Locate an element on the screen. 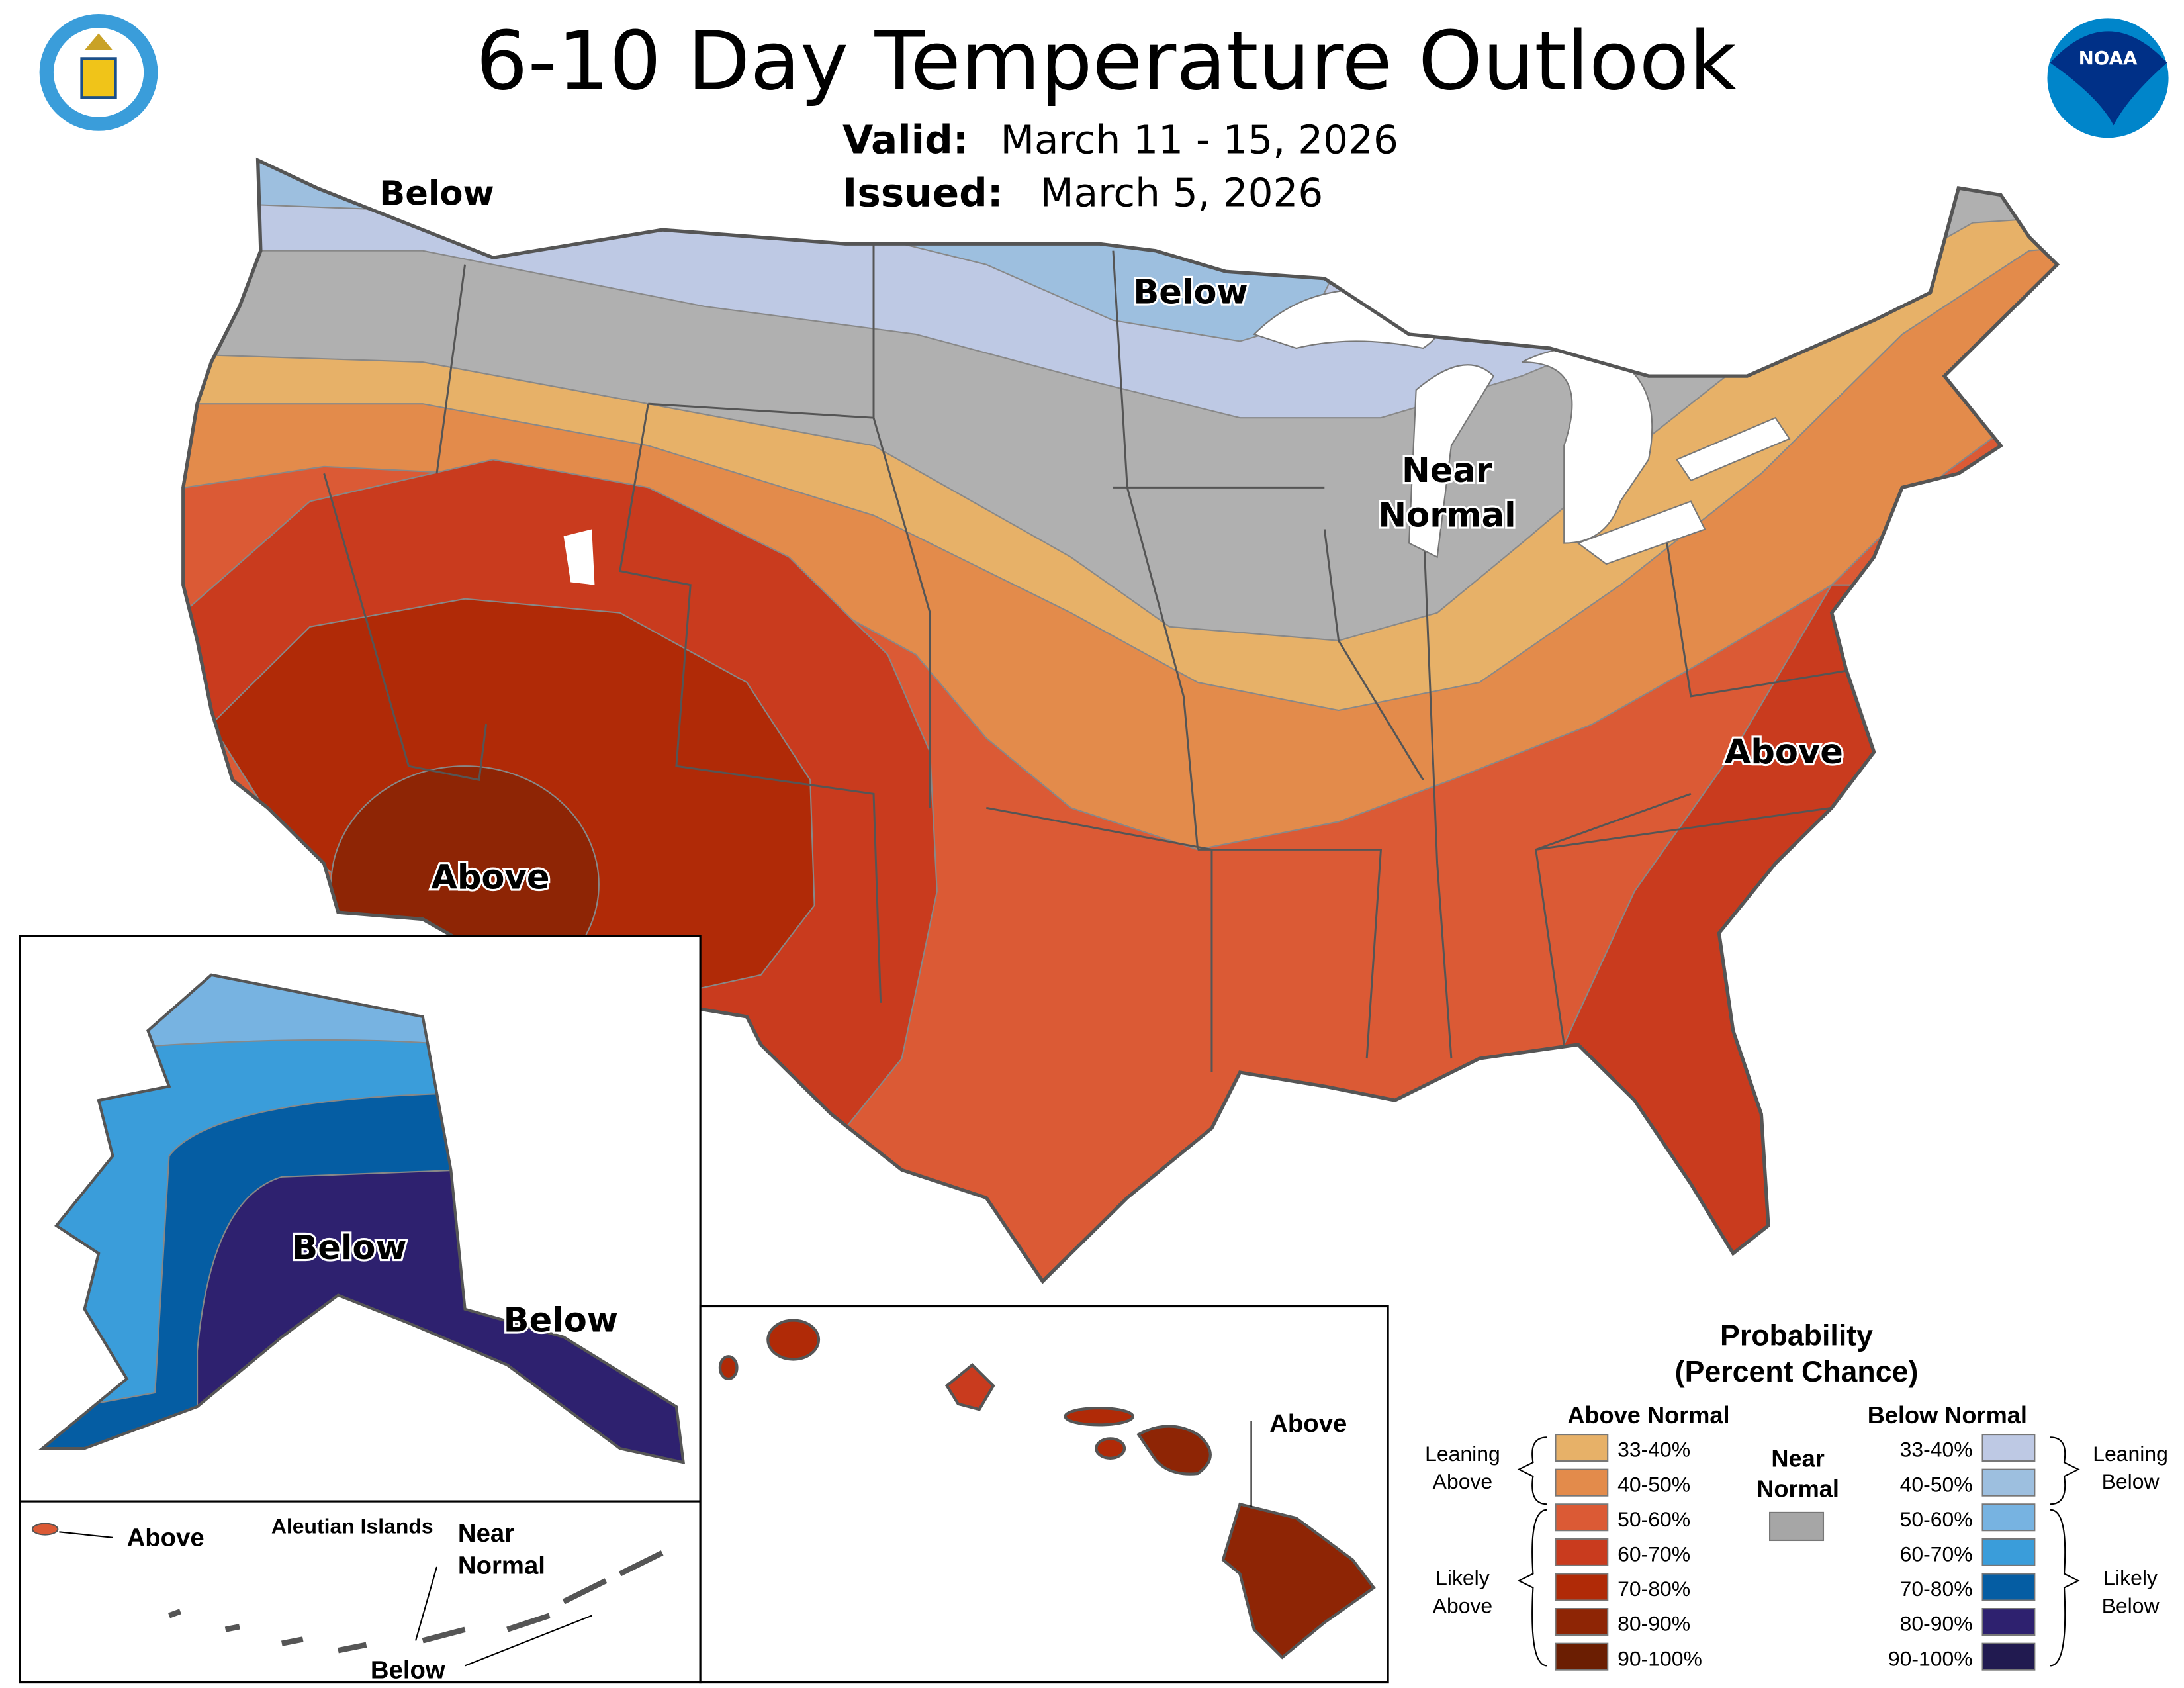  label-aleutian-near-1: Near is located at coordinates (486, 1534).